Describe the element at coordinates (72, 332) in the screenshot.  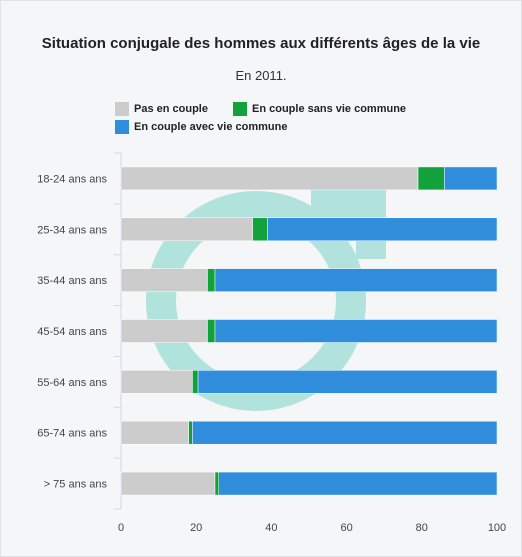
I see `y-tick-label: 45-54 ans ans` at that location.